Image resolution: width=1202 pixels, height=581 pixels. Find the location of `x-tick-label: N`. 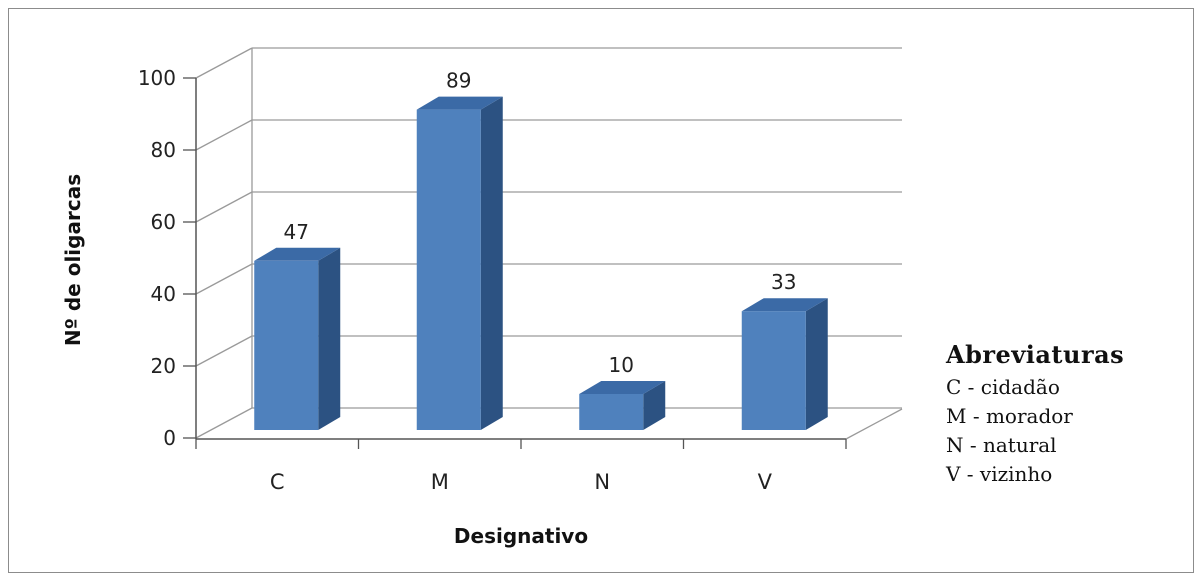

x-tick-label: N is located at coordinates (602, 482).